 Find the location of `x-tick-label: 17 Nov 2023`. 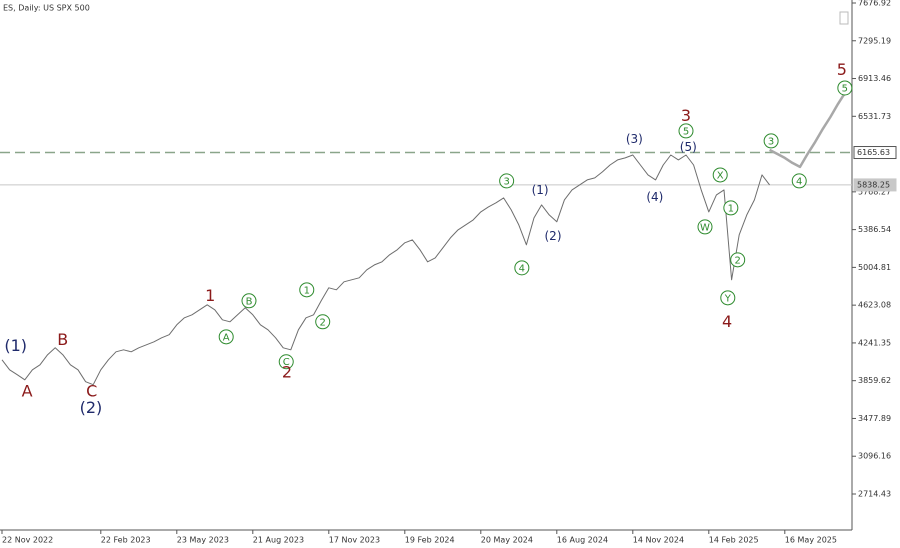

x-tick-label: 17 Nov 2023 is located at coordinates (354, 540).